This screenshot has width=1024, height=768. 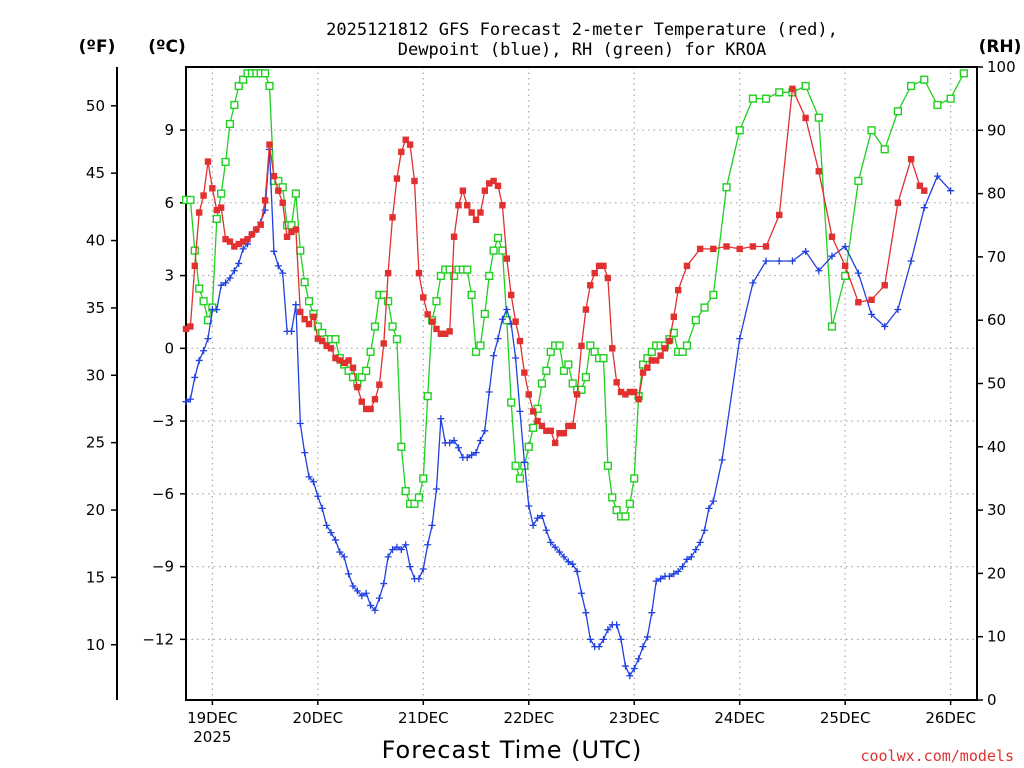 What do you see at coordinates (95, 645) in the screenshot?
I see `fahrenheit-tick-label: 10` at bounding box center [95, 645].